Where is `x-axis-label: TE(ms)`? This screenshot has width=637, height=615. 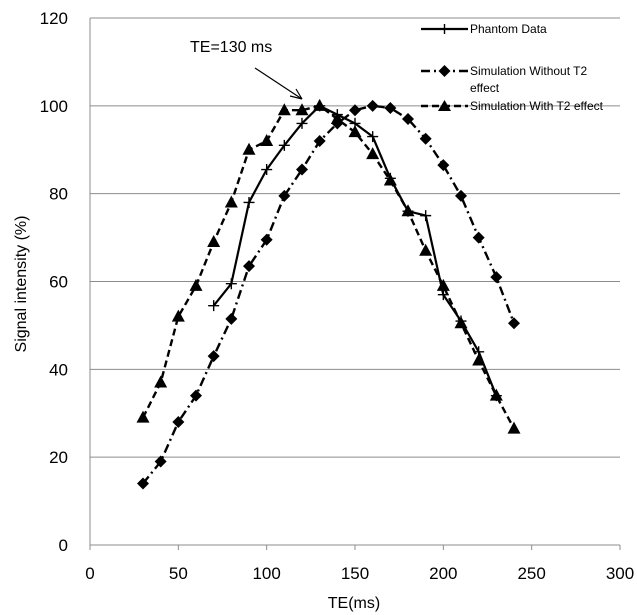 x-axis-label: TE(ms) is located at coordinates (354, 603).